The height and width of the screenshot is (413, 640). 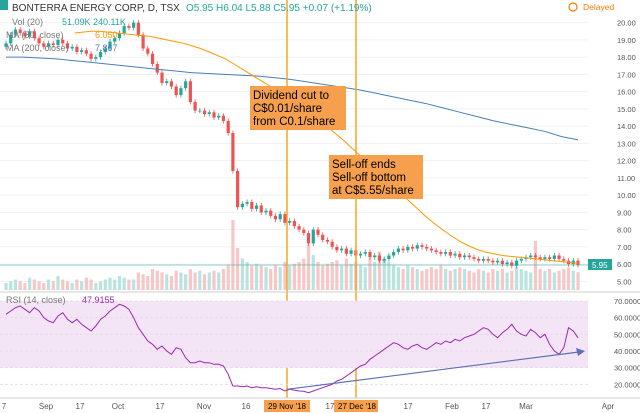 What do you see at coordinates (600, 265) in the screenshot?
I see `last-price-value: 5.95` at bounding box center [600, 265].